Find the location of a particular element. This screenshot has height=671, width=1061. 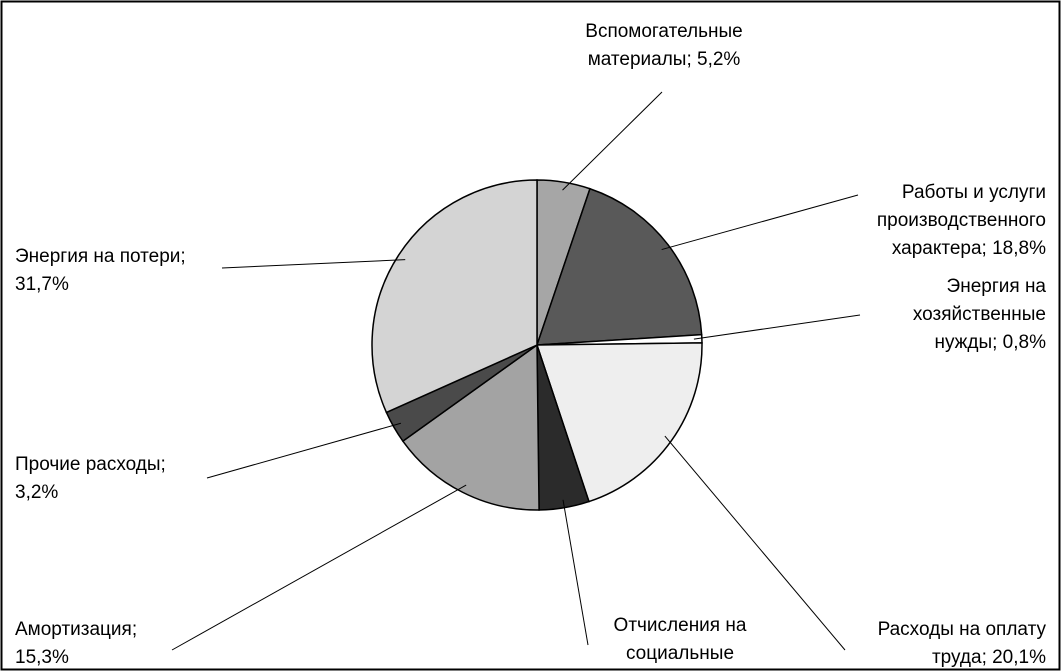

slice-label-8: Энергия на потери; 31,7% is located at coordinates (100, 270).